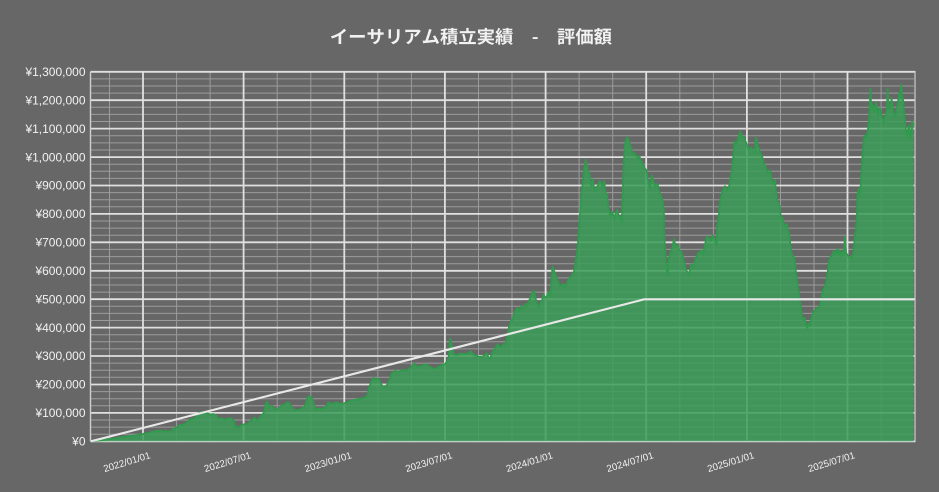  Describe the element at coordinates (54, 100) in the screenshot. I see `svg-text: ¥1,200,000` at that location.